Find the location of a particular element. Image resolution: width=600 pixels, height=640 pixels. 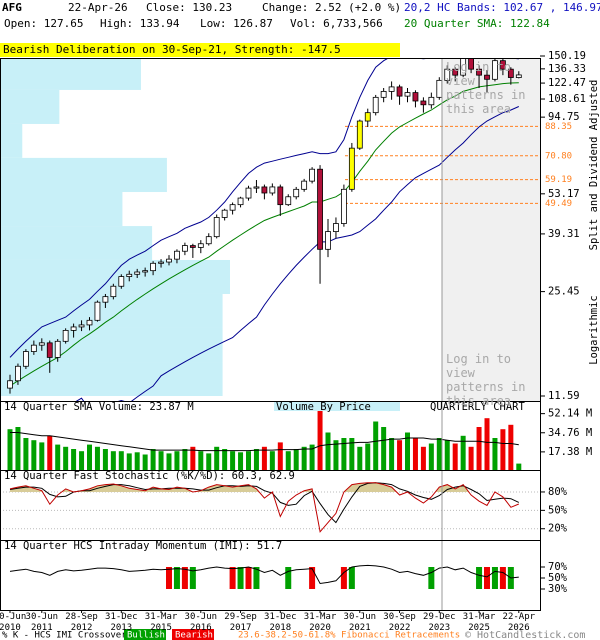

x-tick-label: 29-Sep 2017 is located at coordinates (240, 622).